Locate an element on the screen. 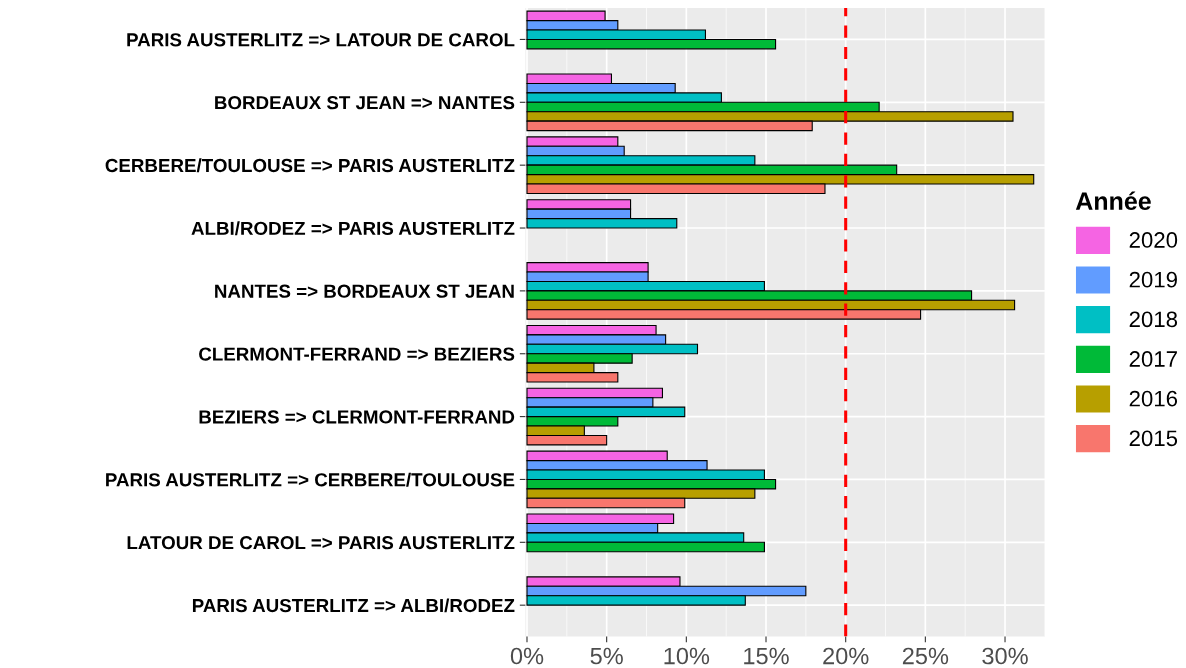 This screenshot has width=1186, height=668. x-tick-label: 20% is located at coordinates (846, 656).